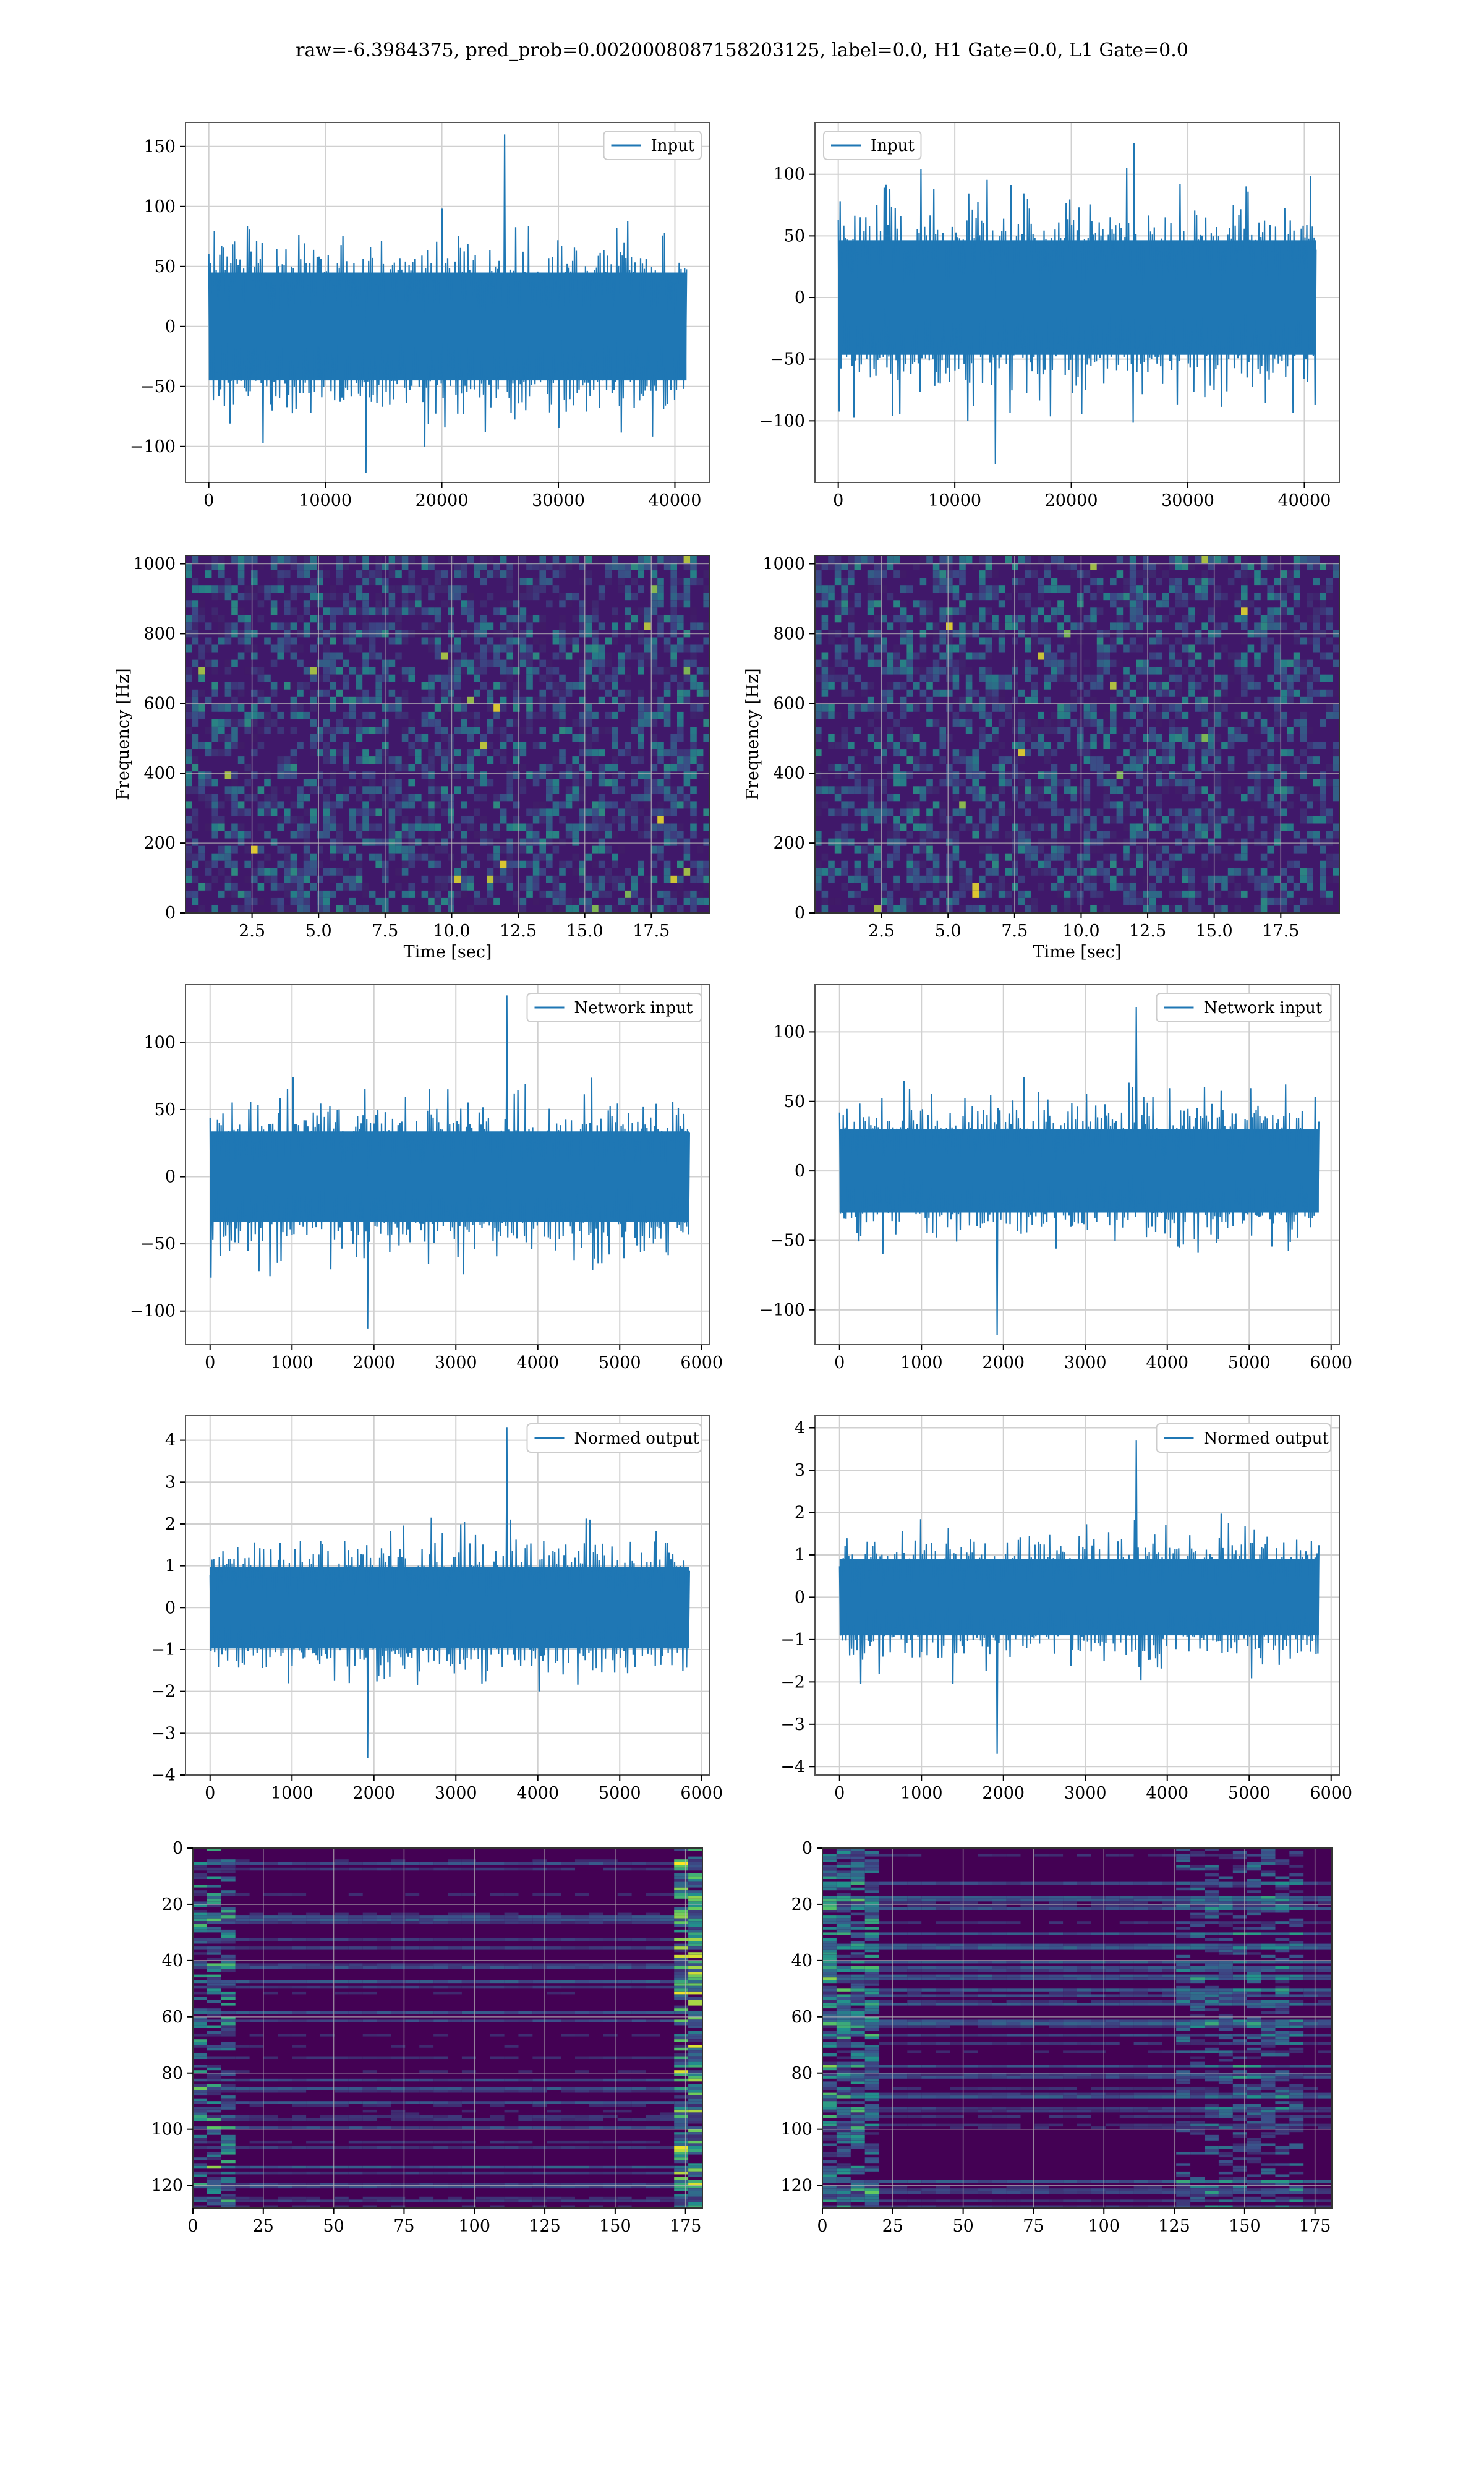 The height and width of the screenshot is (2474, 1484). I want to click on x-tick-label: 40000, so click(675, 500).